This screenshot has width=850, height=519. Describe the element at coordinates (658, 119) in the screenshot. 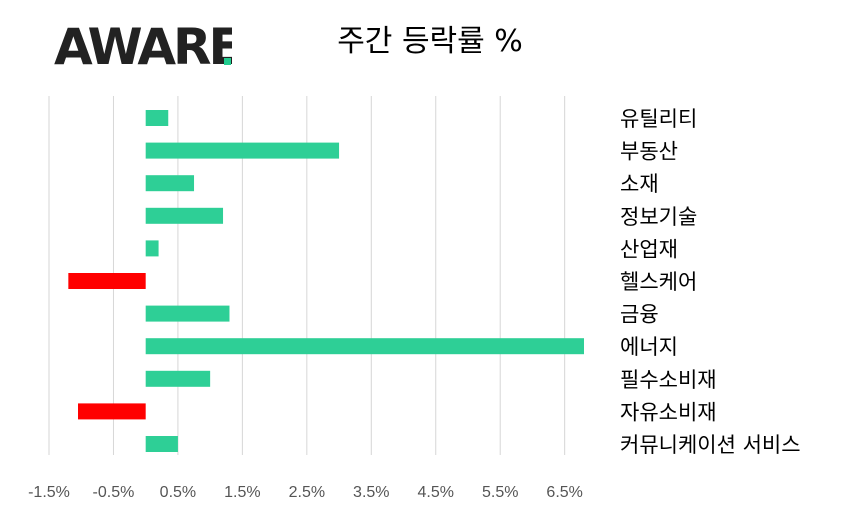

I see `category-label: 유틸리티` at that location.